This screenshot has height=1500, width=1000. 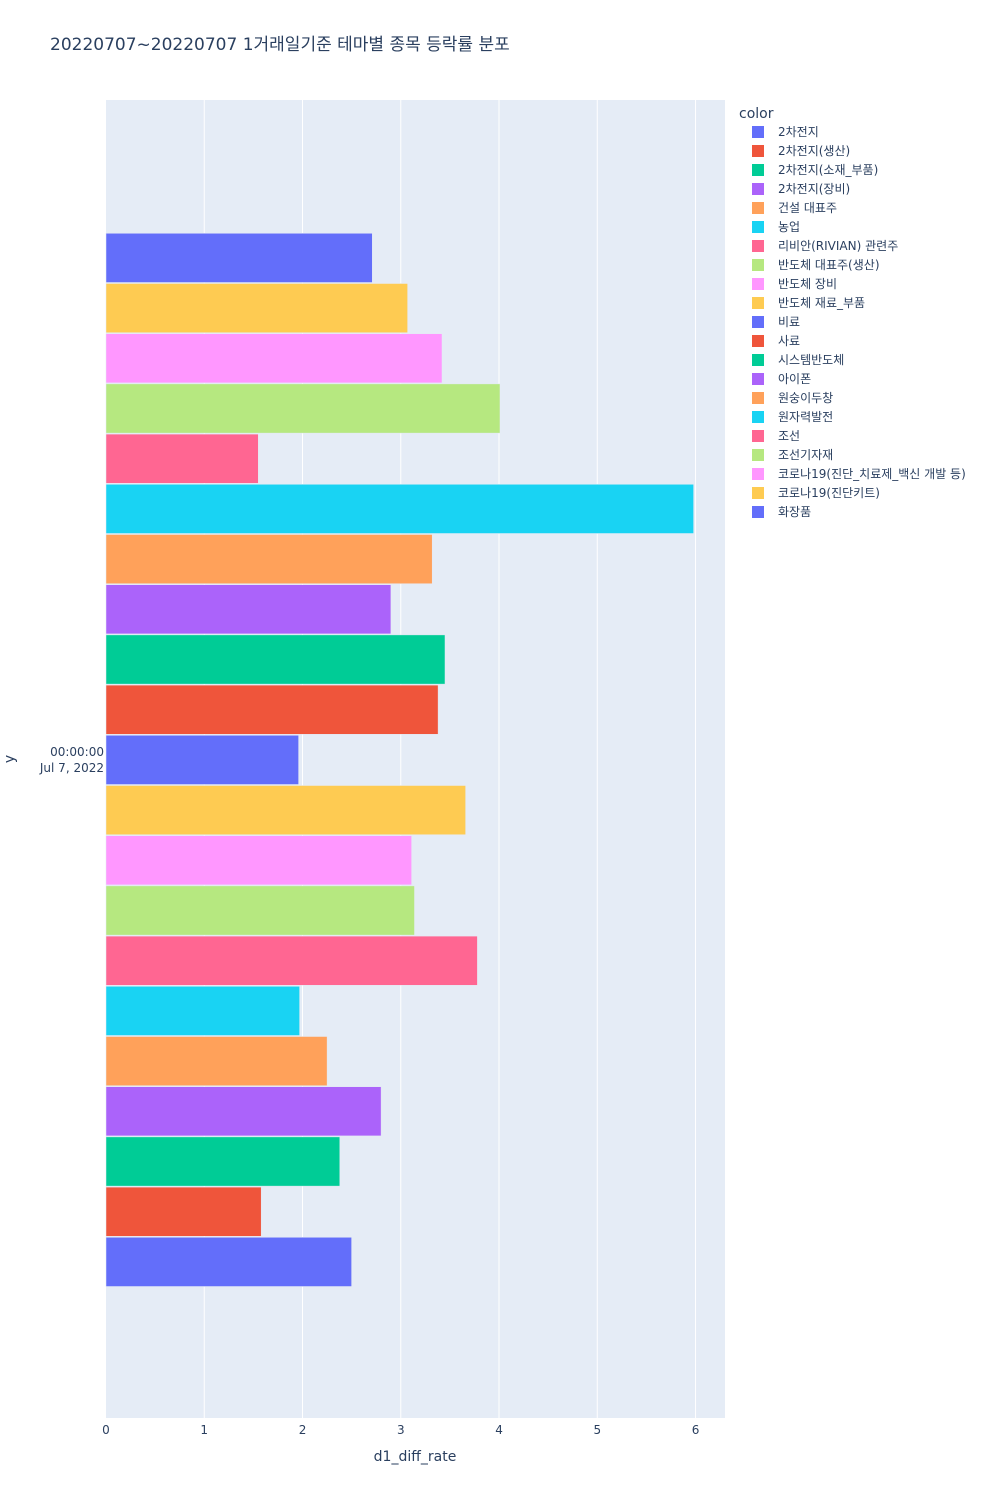 I want to click on bar-10: 반도체 재료_부품: 3.66, so click(x=285, y=810).